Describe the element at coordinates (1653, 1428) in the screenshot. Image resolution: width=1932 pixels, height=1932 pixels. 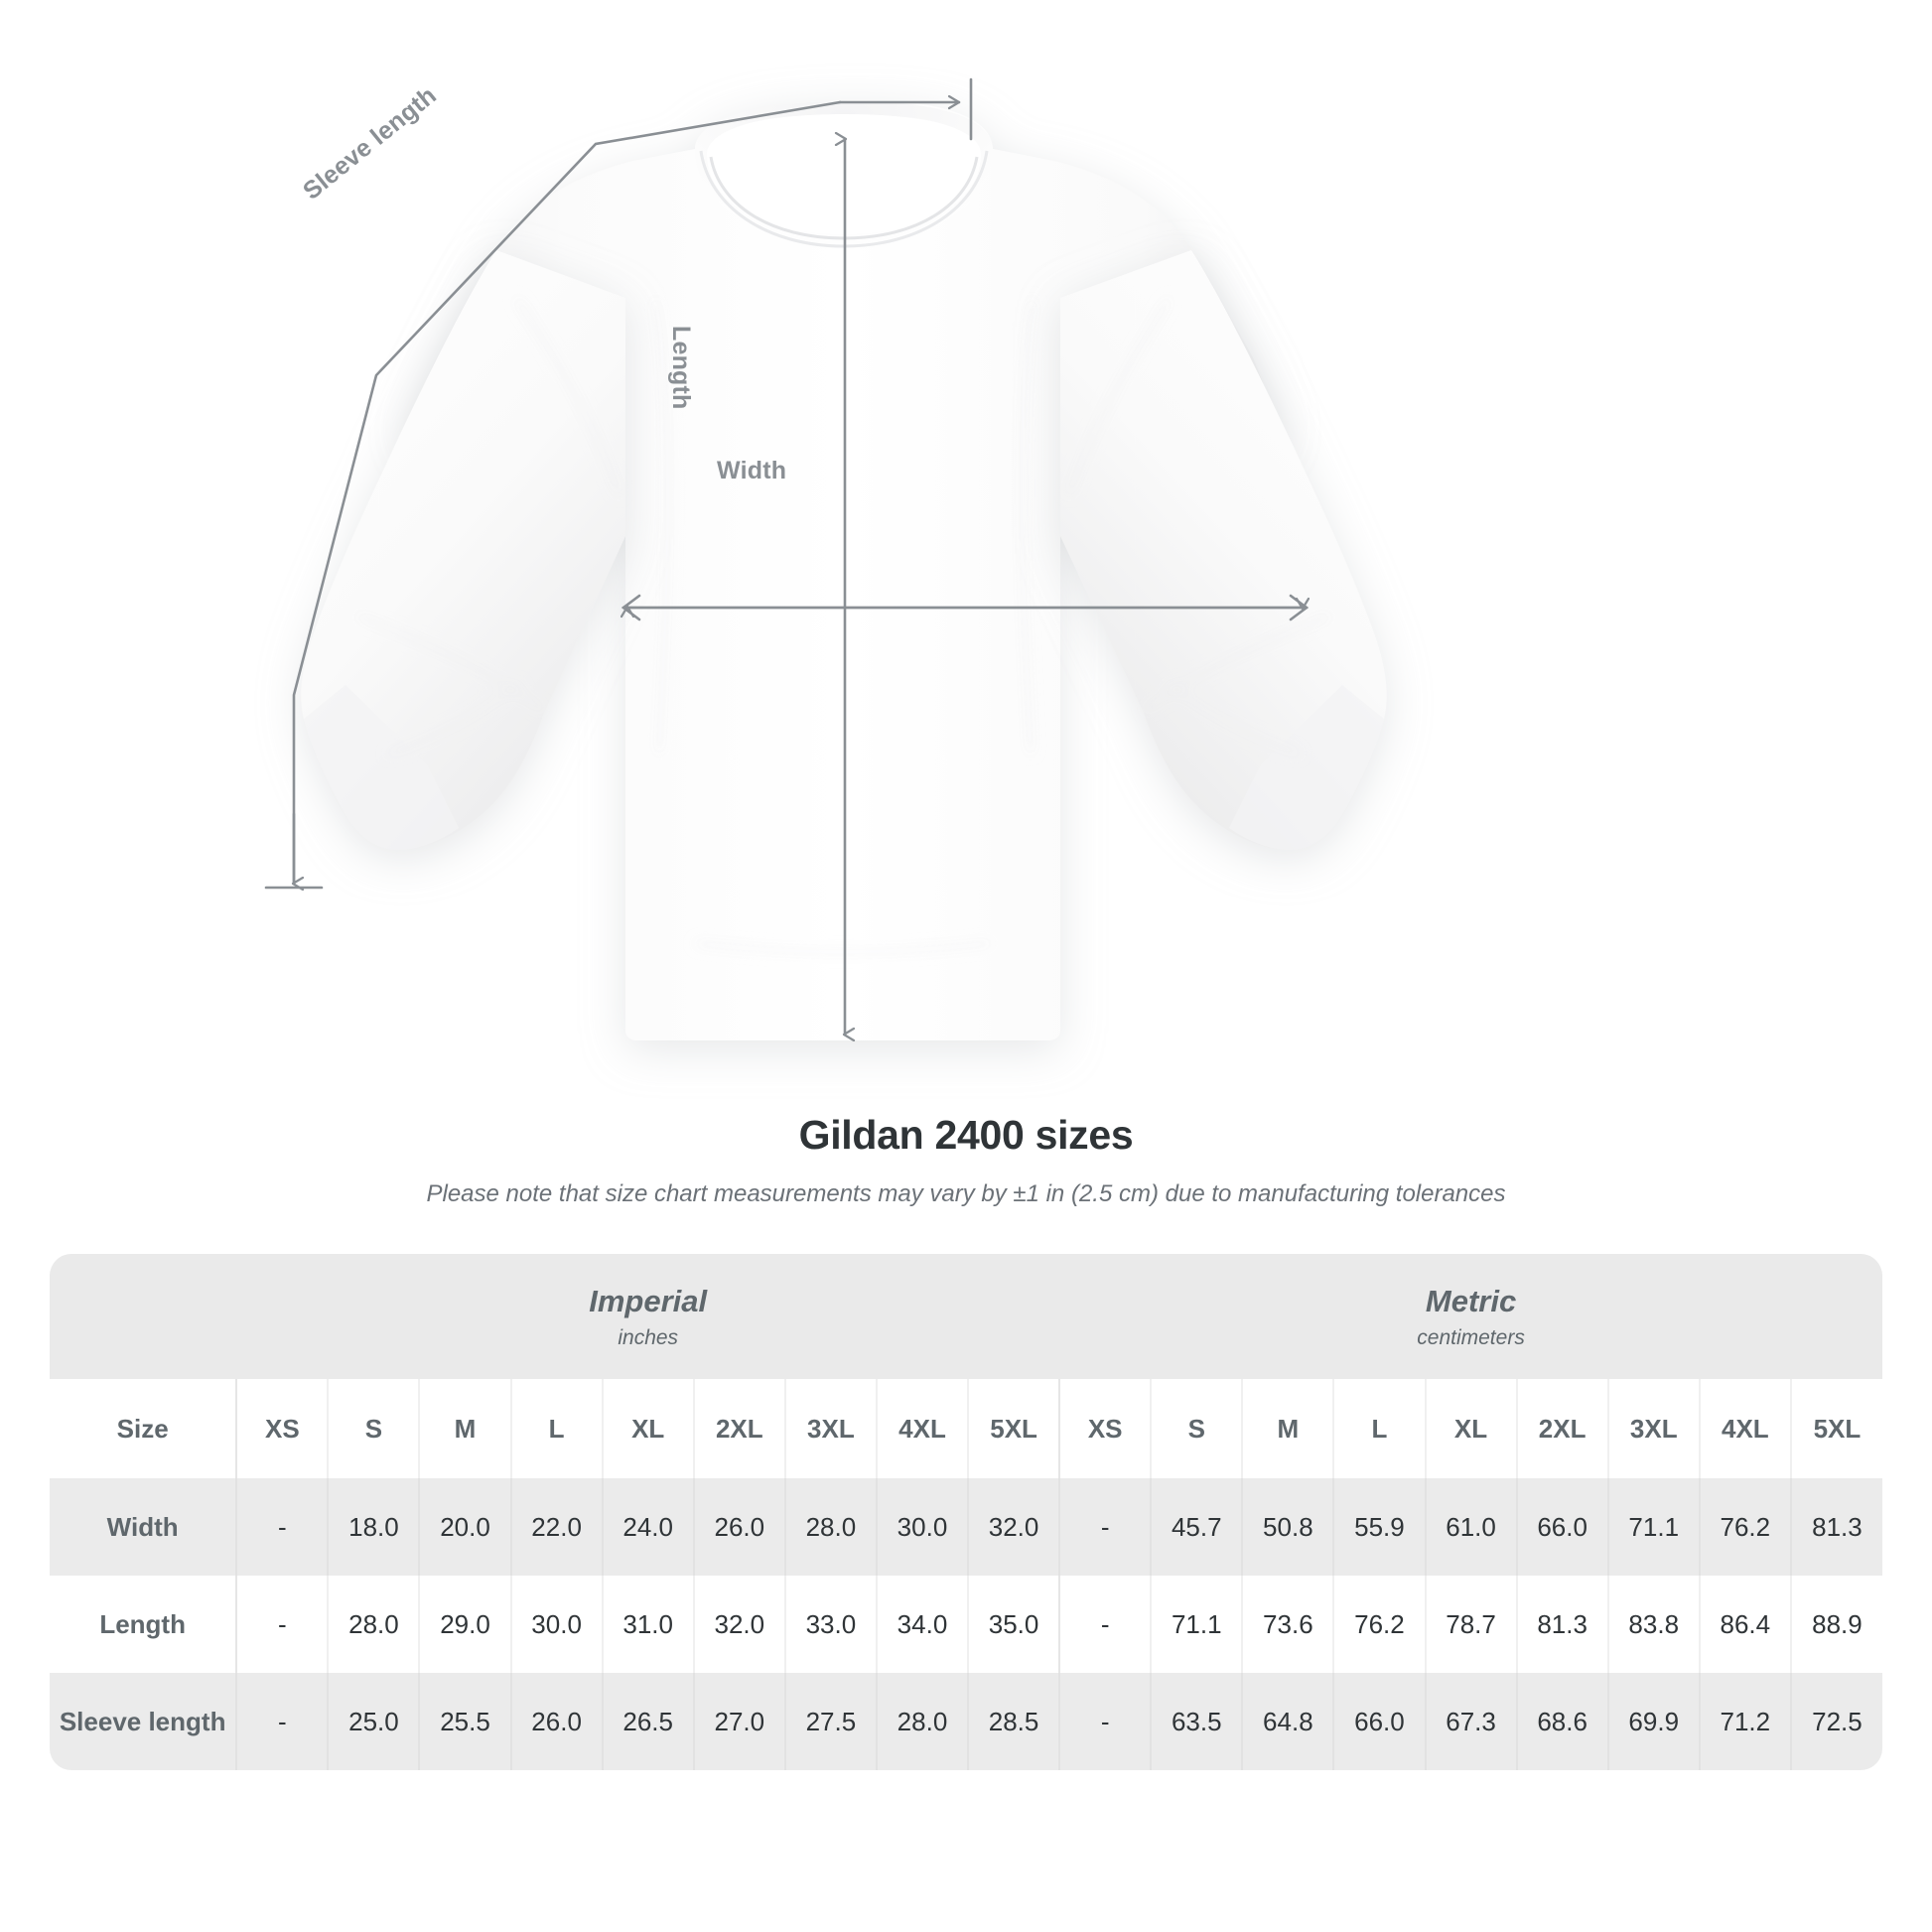
I see `size-header-cell-metric-3xl: 3XL` at that location.